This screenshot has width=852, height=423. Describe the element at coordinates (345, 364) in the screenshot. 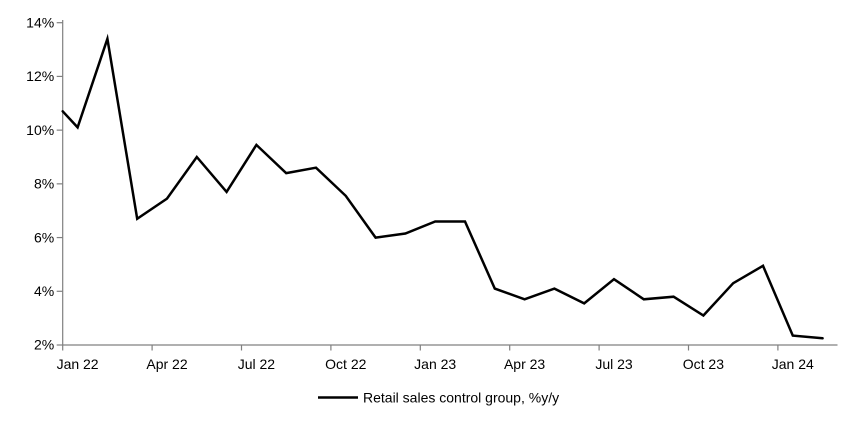

I see `x-tick-label: Oct 22` at that location.